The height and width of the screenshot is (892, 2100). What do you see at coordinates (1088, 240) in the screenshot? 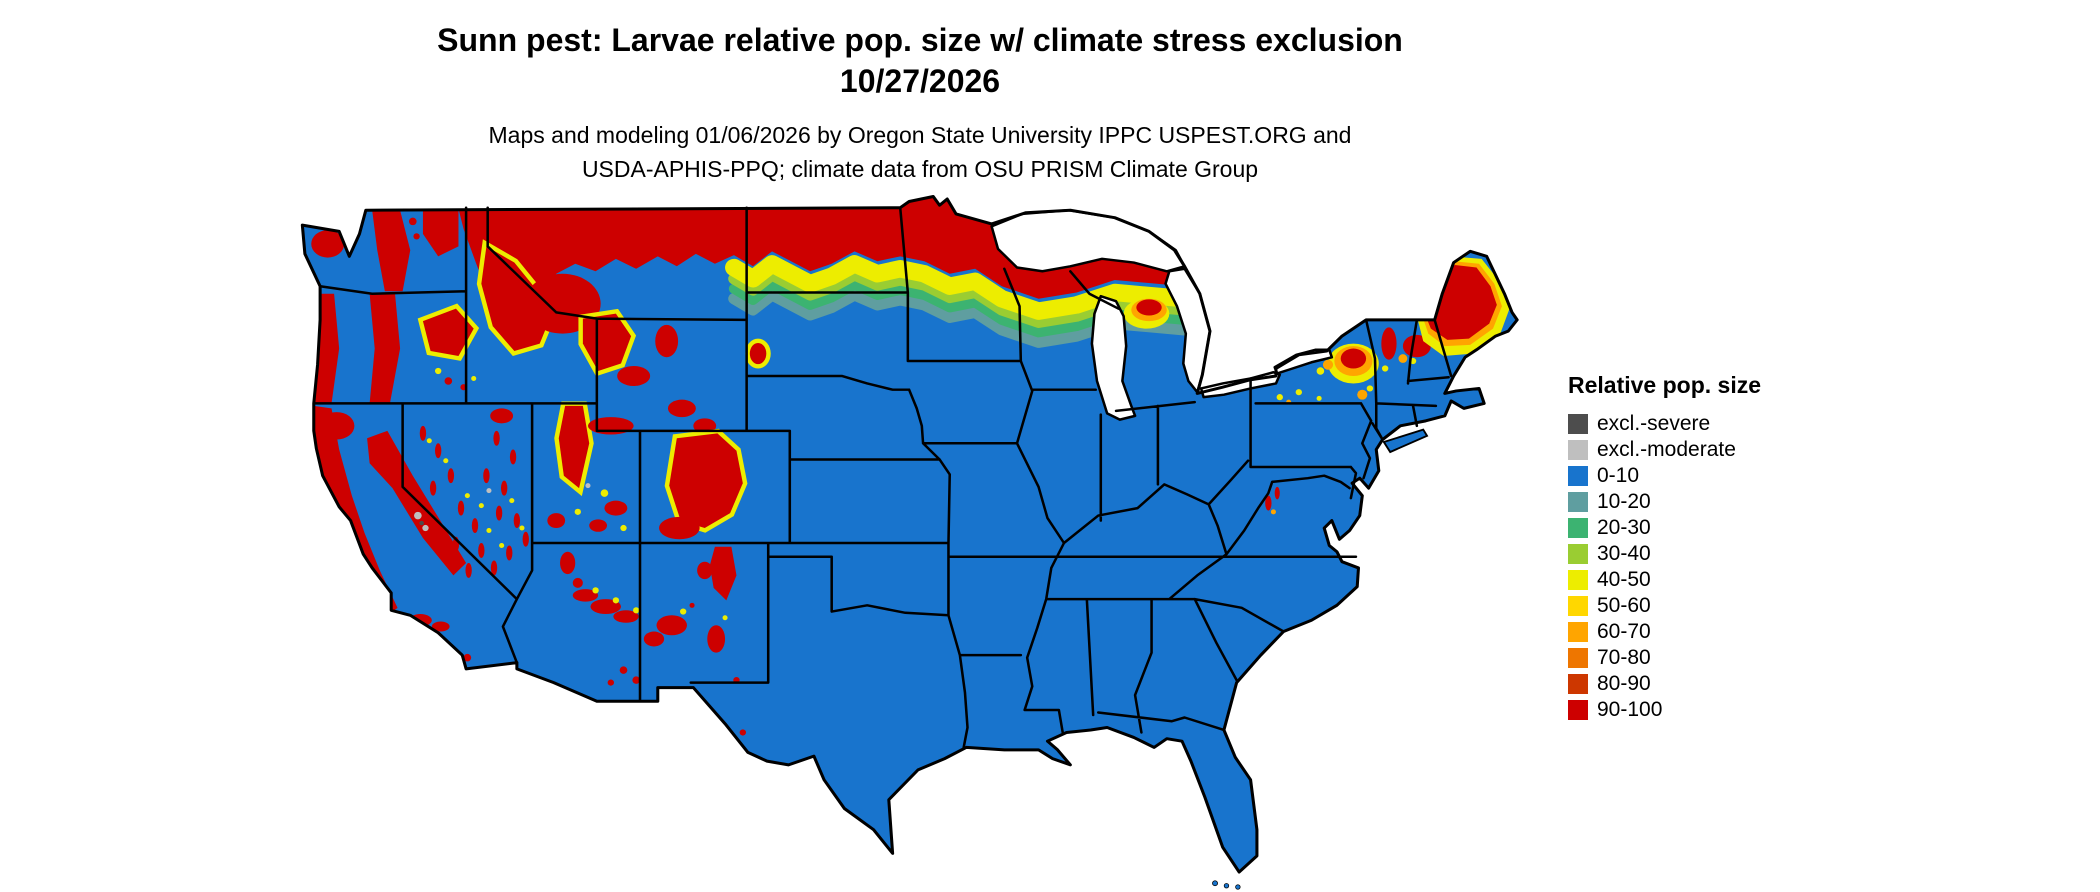
I see `lake-superior` at bounding box center [1088, 240].